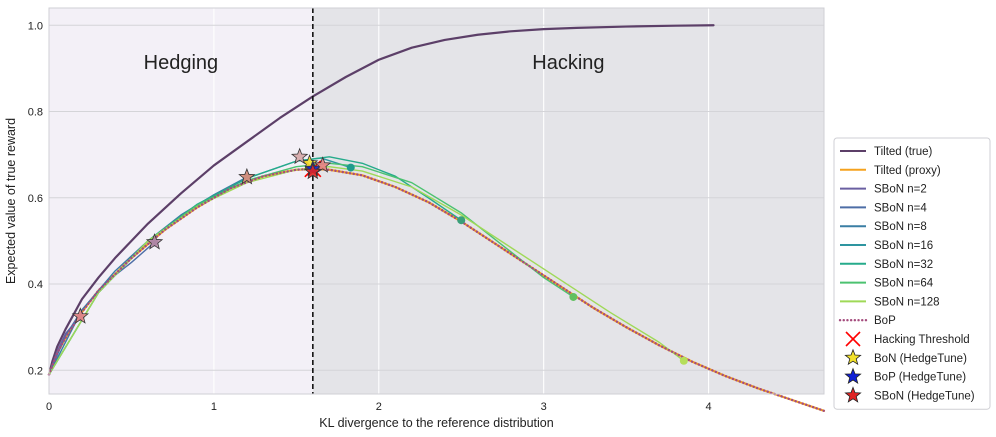  Describe the element at coordinates (35, 371) in the screenshot. I see `y-tick-label: 0.2` at that location.